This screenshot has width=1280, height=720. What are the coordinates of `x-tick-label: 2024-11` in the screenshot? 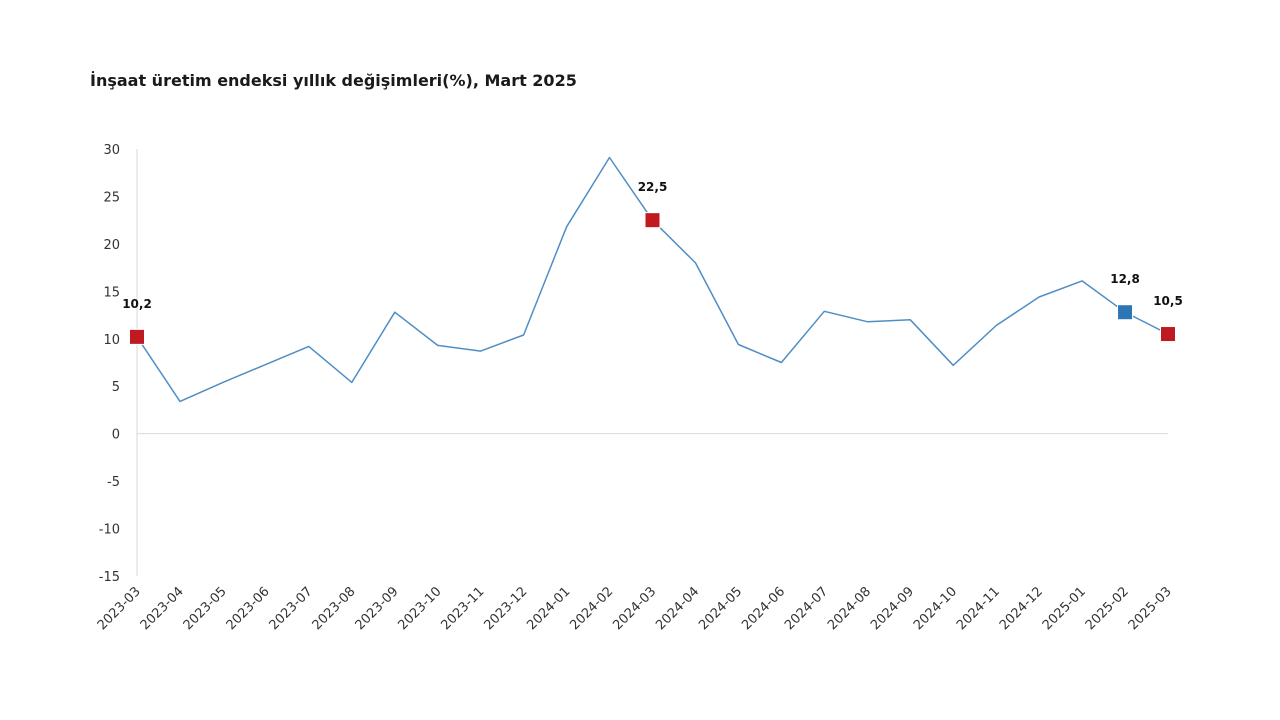 It's located at (978, 608).